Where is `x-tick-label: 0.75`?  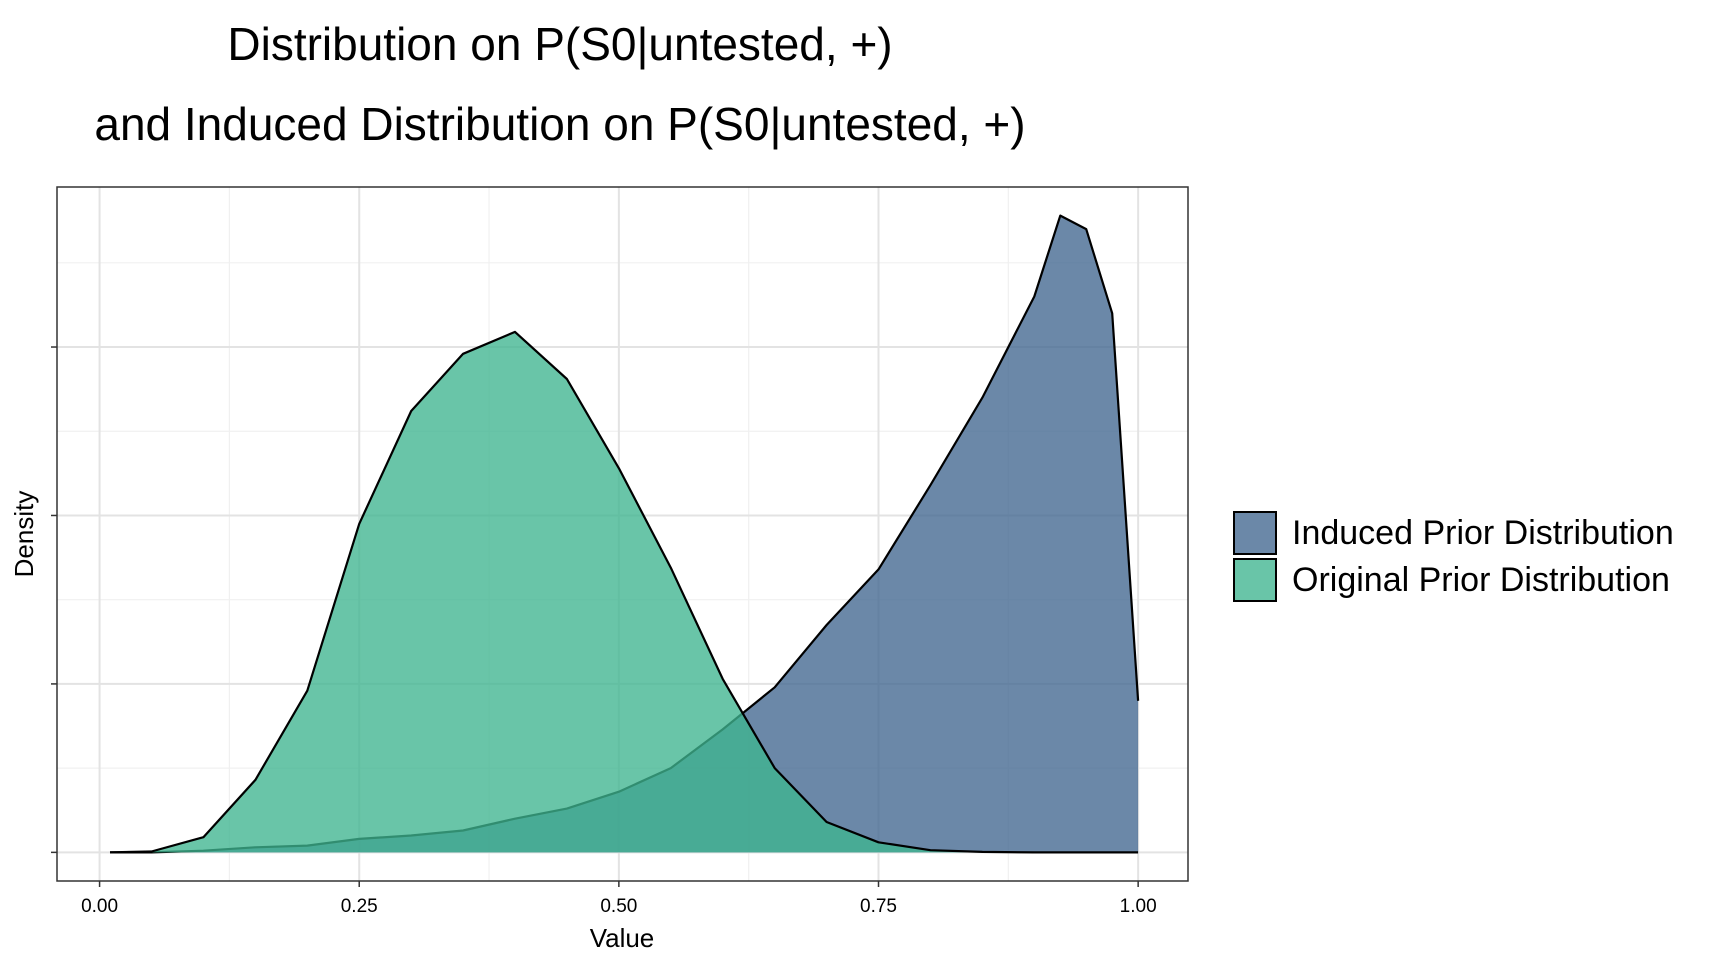
x-tick-label: 0.75 is located at coordinates (878, 906).